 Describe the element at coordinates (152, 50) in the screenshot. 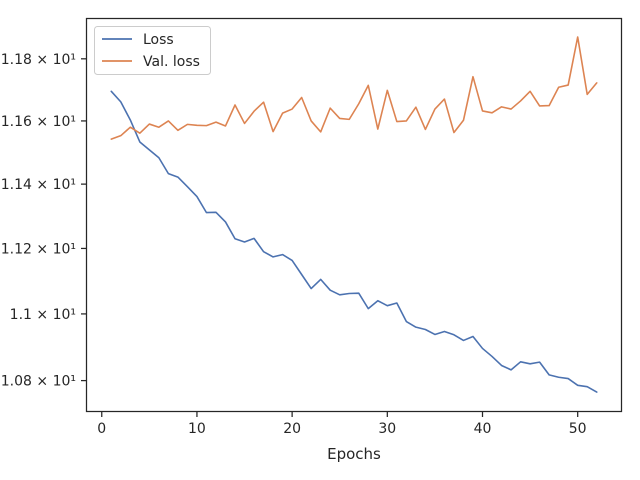

I see `legend: Loss Val. loss` at that location.